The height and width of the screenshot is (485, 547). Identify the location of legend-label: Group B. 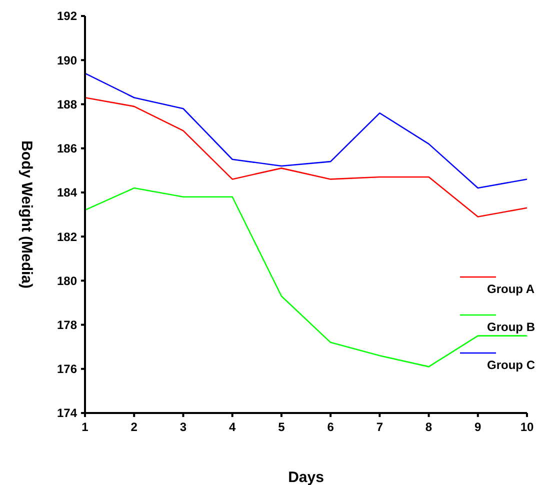
(511, 327).